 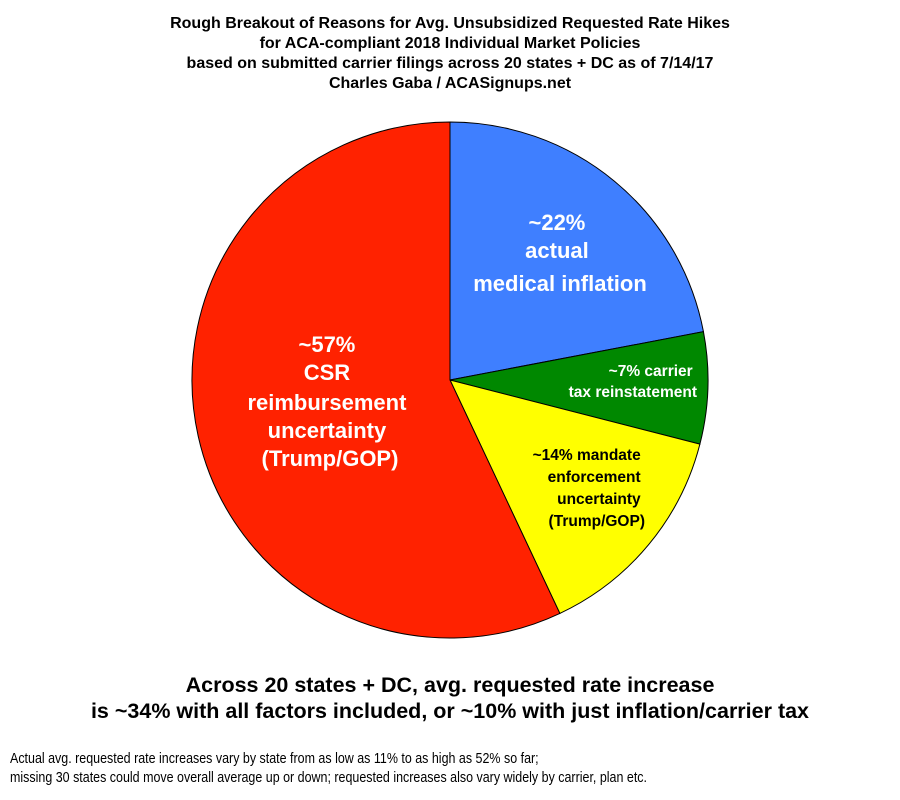 What do you see at coordinates (450, 83) in the screenshot?
I see `title-line: Charles Gaba / ACASignups.net` at bounding box center [450, 83].